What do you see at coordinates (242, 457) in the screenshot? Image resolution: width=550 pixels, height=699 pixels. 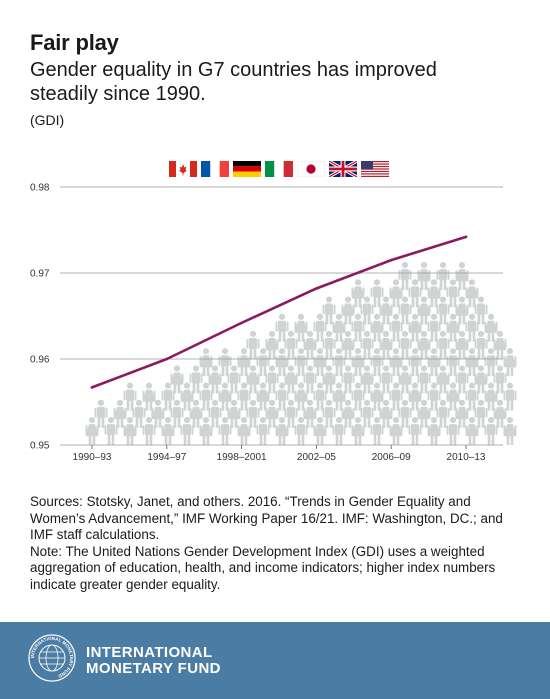 I see `x-tick-label: 1998–2001` at bounding box center [242, 457].